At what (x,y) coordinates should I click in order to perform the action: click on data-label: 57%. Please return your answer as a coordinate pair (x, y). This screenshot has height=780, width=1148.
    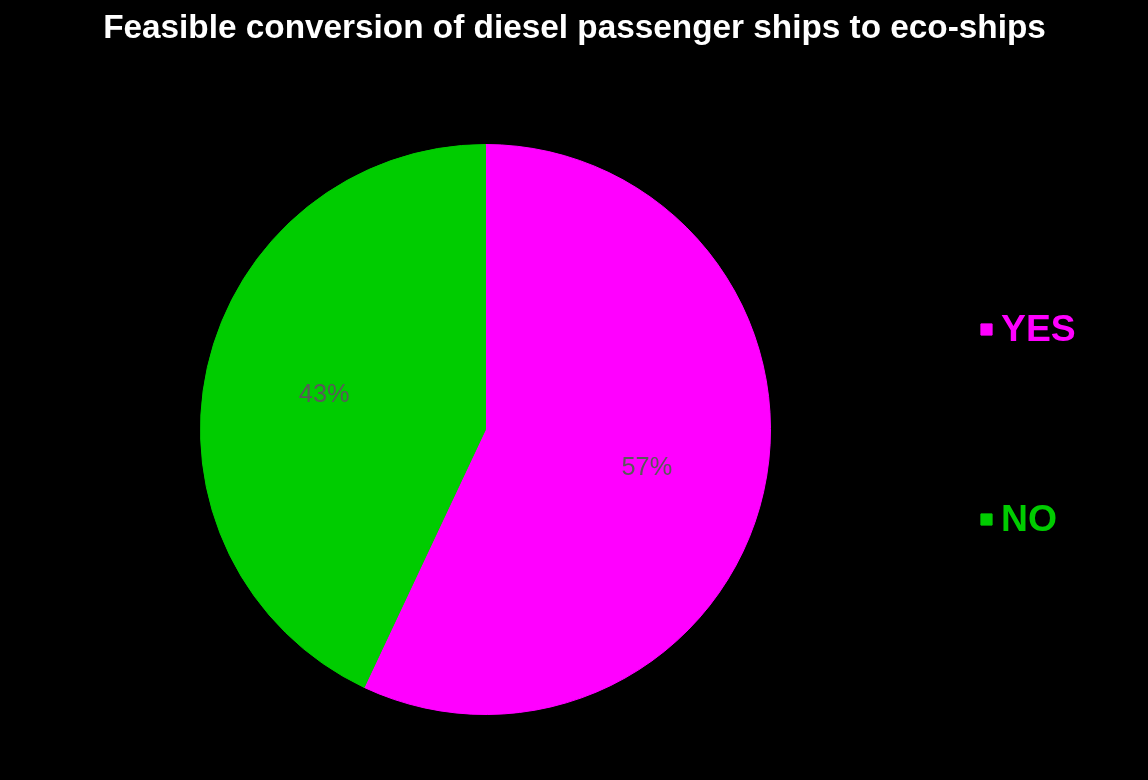
    Looking at the image, I should click on (647, 465).